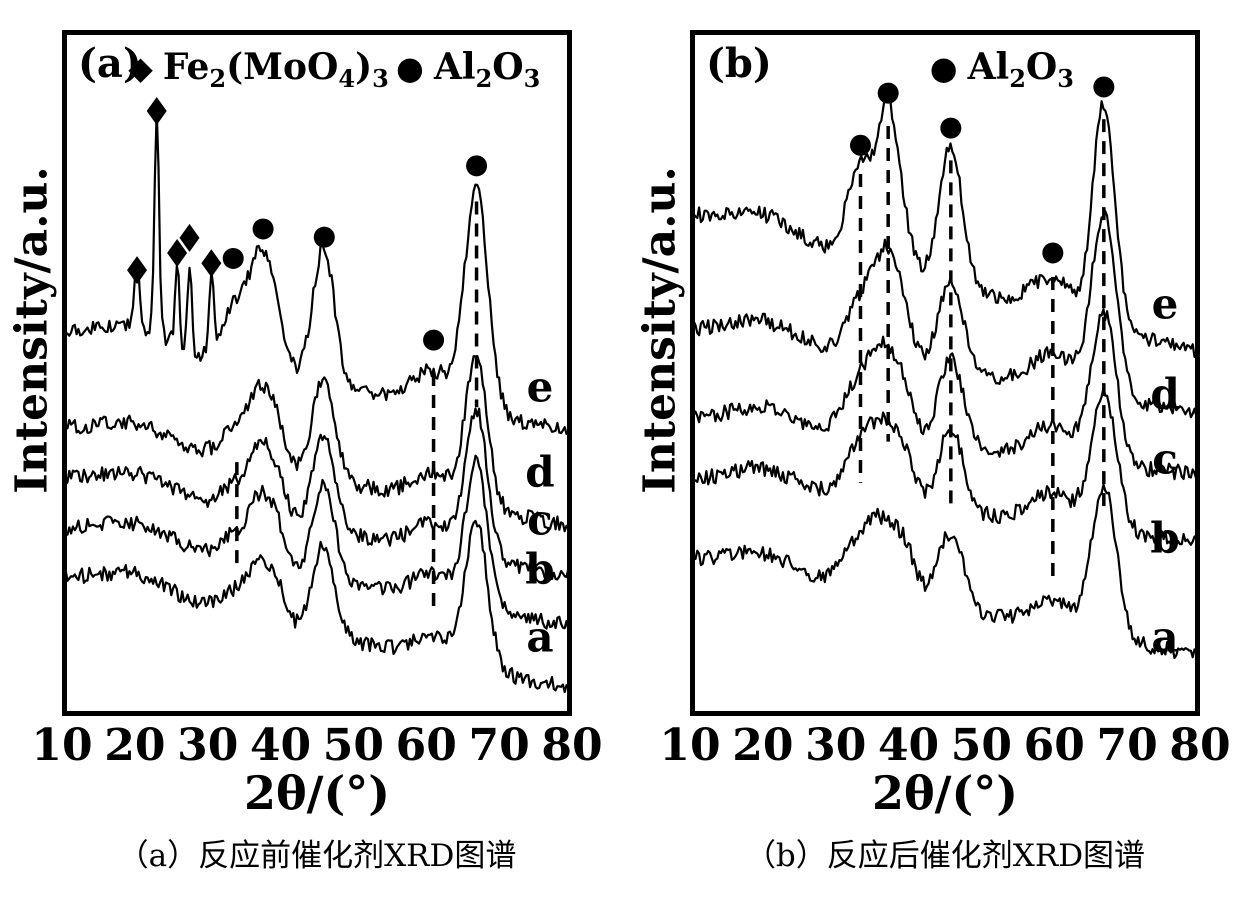 The image size is (1238, 903). I want to click on diamond-icon: ◆, so click(140, 68).